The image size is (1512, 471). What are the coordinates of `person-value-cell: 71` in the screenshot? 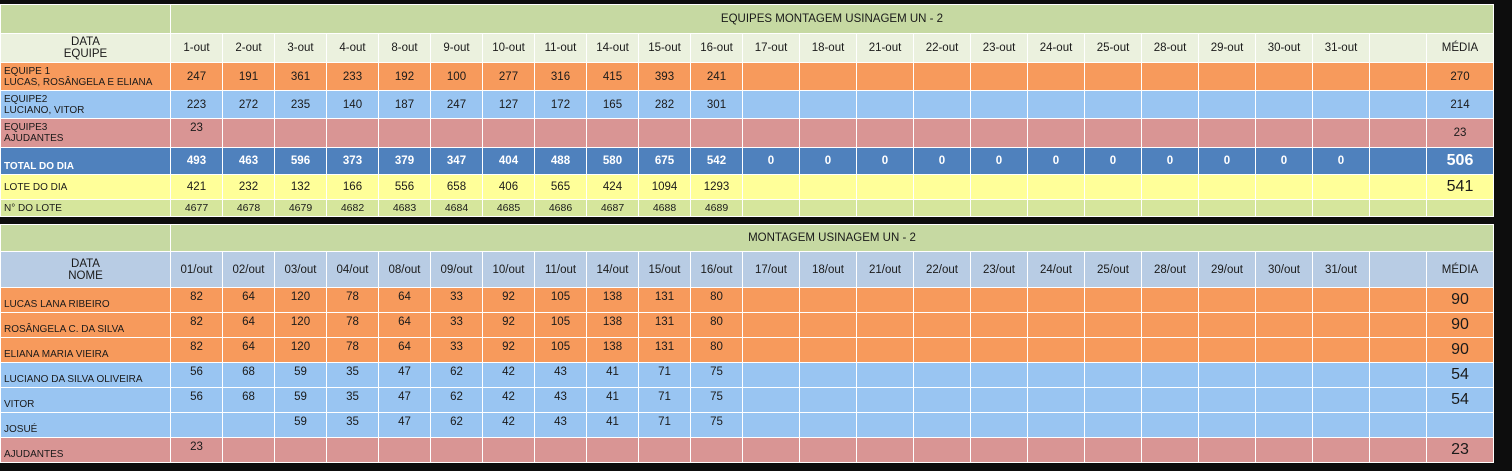 It's located at (664, 425).